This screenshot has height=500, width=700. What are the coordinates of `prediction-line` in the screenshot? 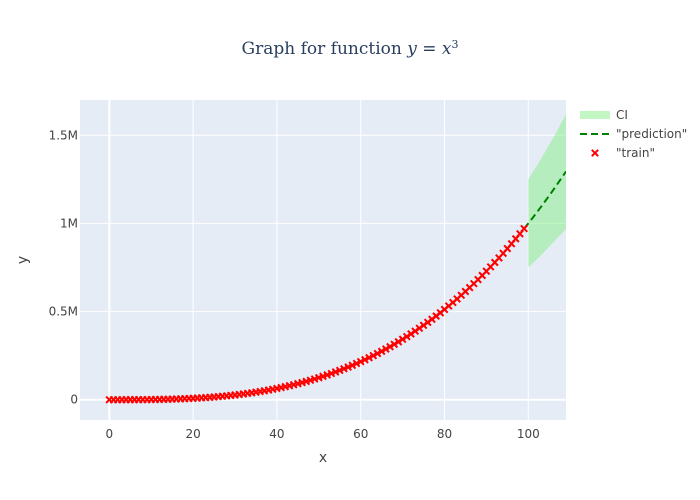 It's located at (544, 200).